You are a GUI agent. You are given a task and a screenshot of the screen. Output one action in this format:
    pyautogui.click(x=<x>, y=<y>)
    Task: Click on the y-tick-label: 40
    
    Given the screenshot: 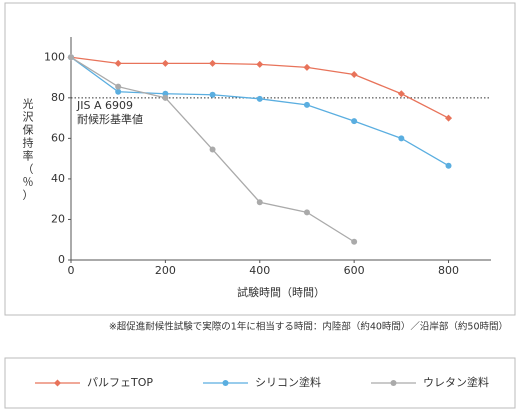 What is the action you would take?
    pyautogui.click(x=58, y=178)
    